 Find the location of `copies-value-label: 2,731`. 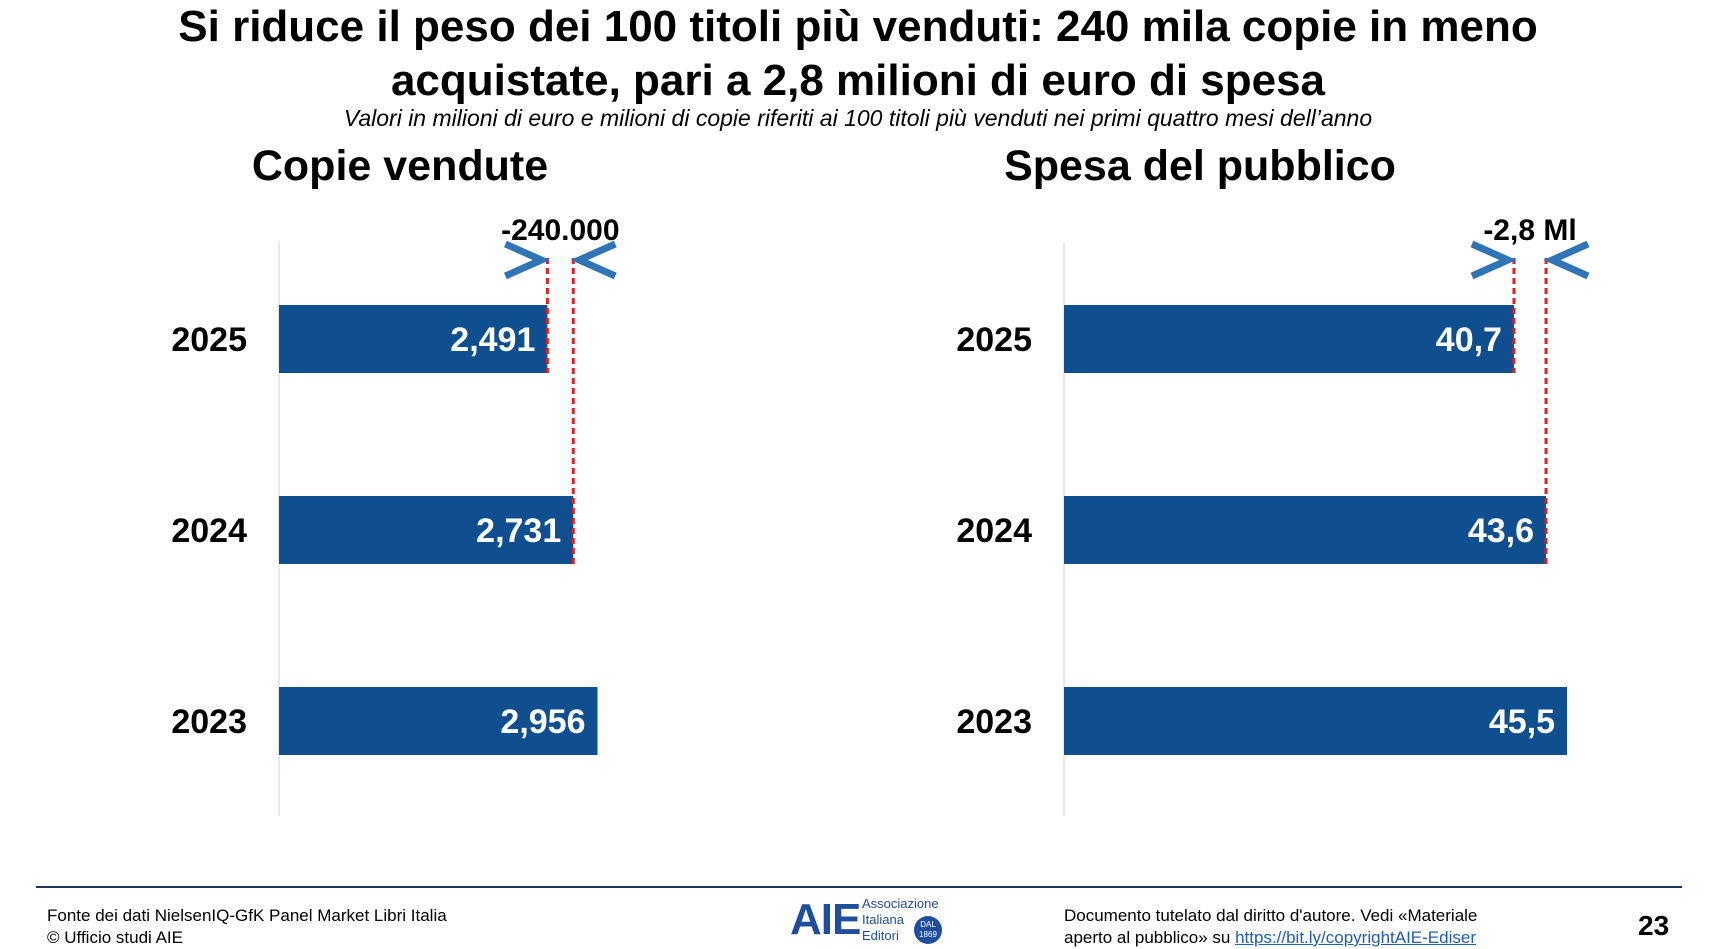

copies-value-label: 2,731 is located at coordinates (518, 531).